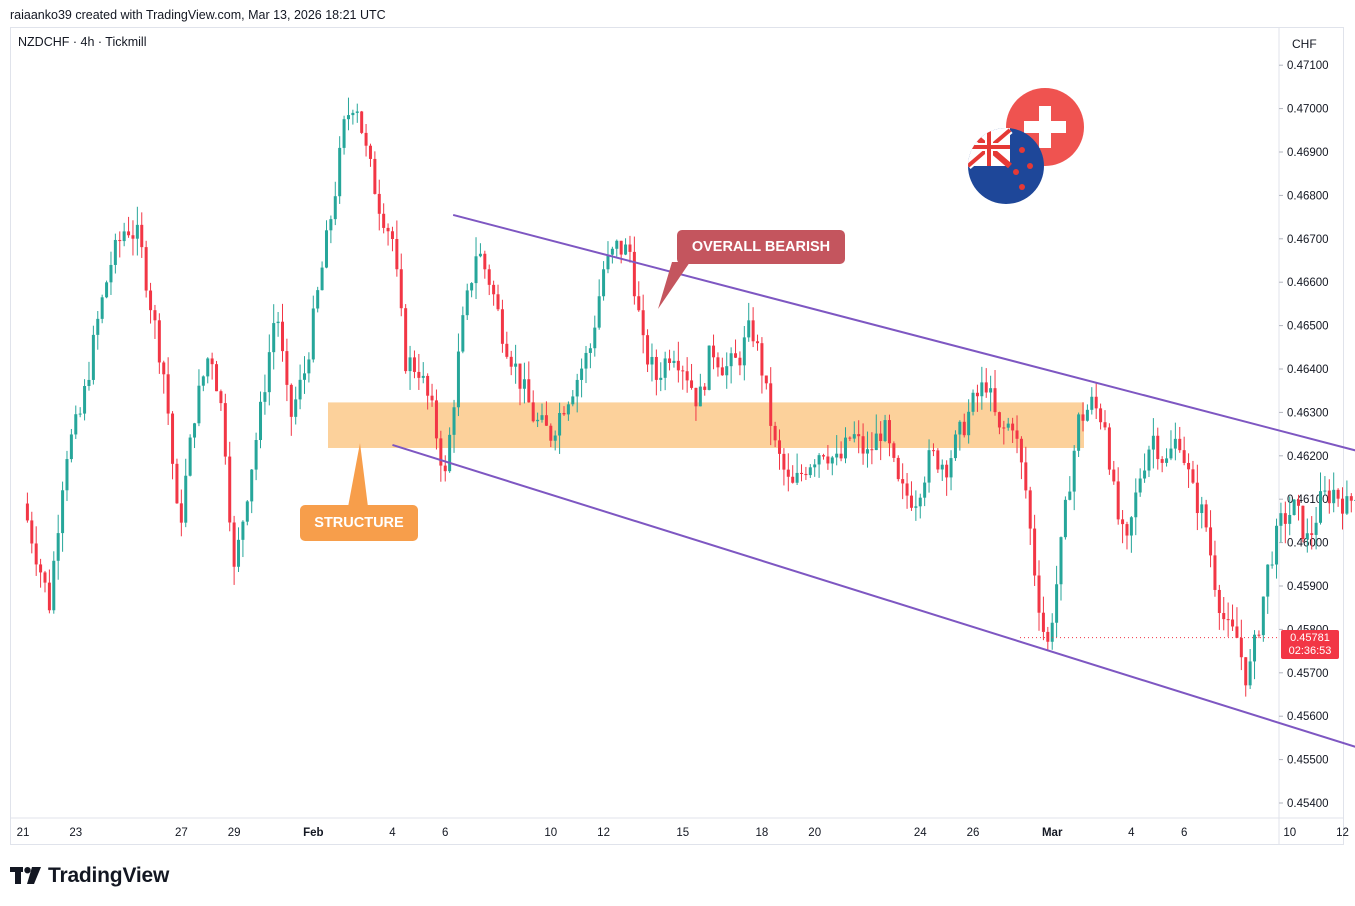 This screenshot has height=906, width=1355. Describe the element at coordinates (920, 833) in the screenshot. I see `x-tick-label: 24` at that location.